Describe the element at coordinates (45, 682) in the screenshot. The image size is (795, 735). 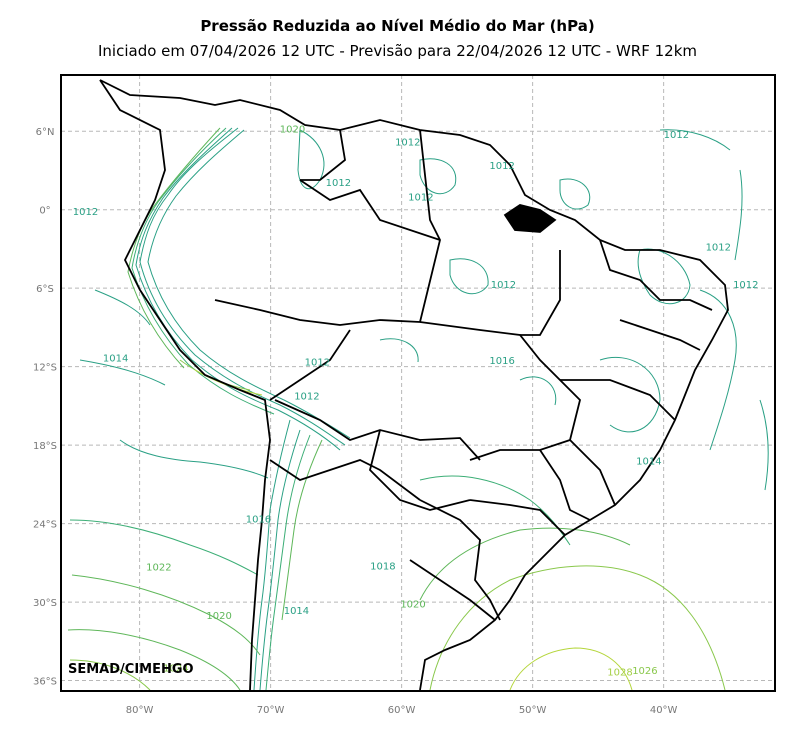
I see `lat-tick-label: 36°S` at that location.